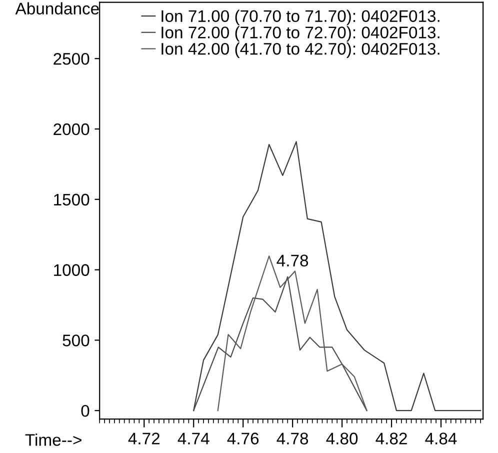  I want to click on legend-label: Ion 72.00 (71.70 to 72.70): 0402F013., so click(301, 34).